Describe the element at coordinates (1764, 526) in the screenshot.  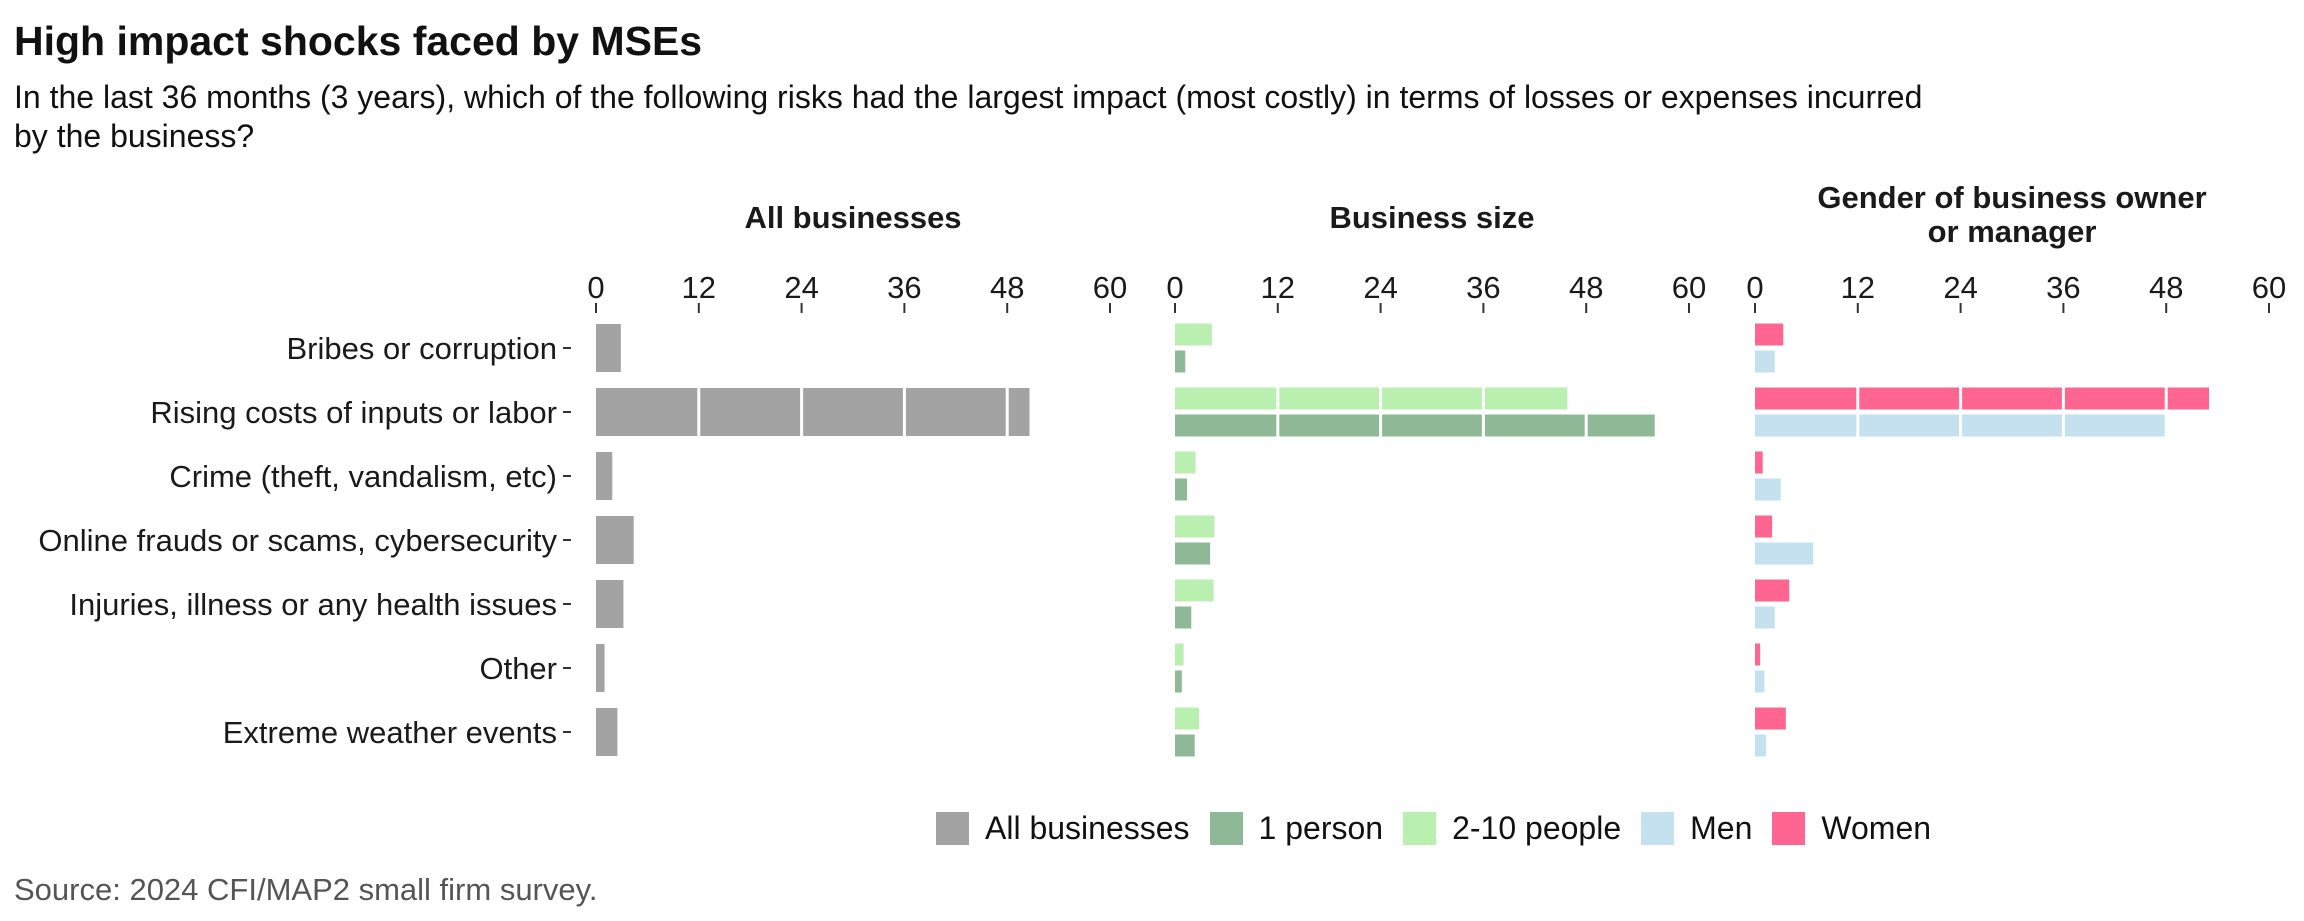
I see `bar-gender-of-business-owner-or-manager-women-online-frauds-or-scams-cybersecurity` at that location.